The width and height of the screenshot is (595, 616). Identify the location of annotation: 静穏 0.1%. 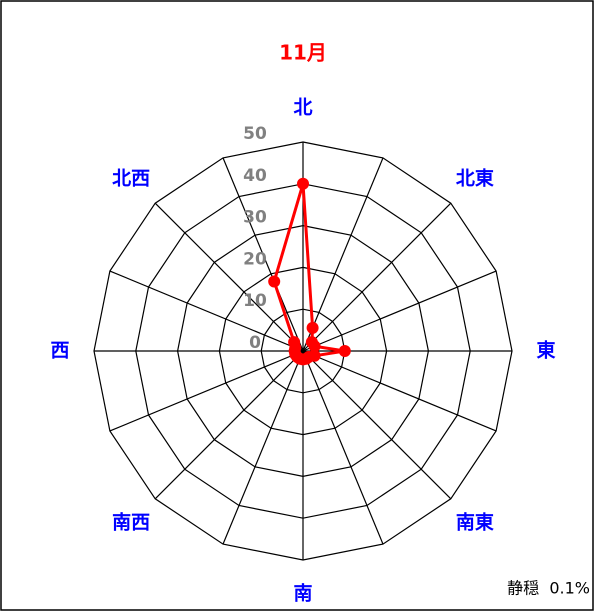
(548, 588).